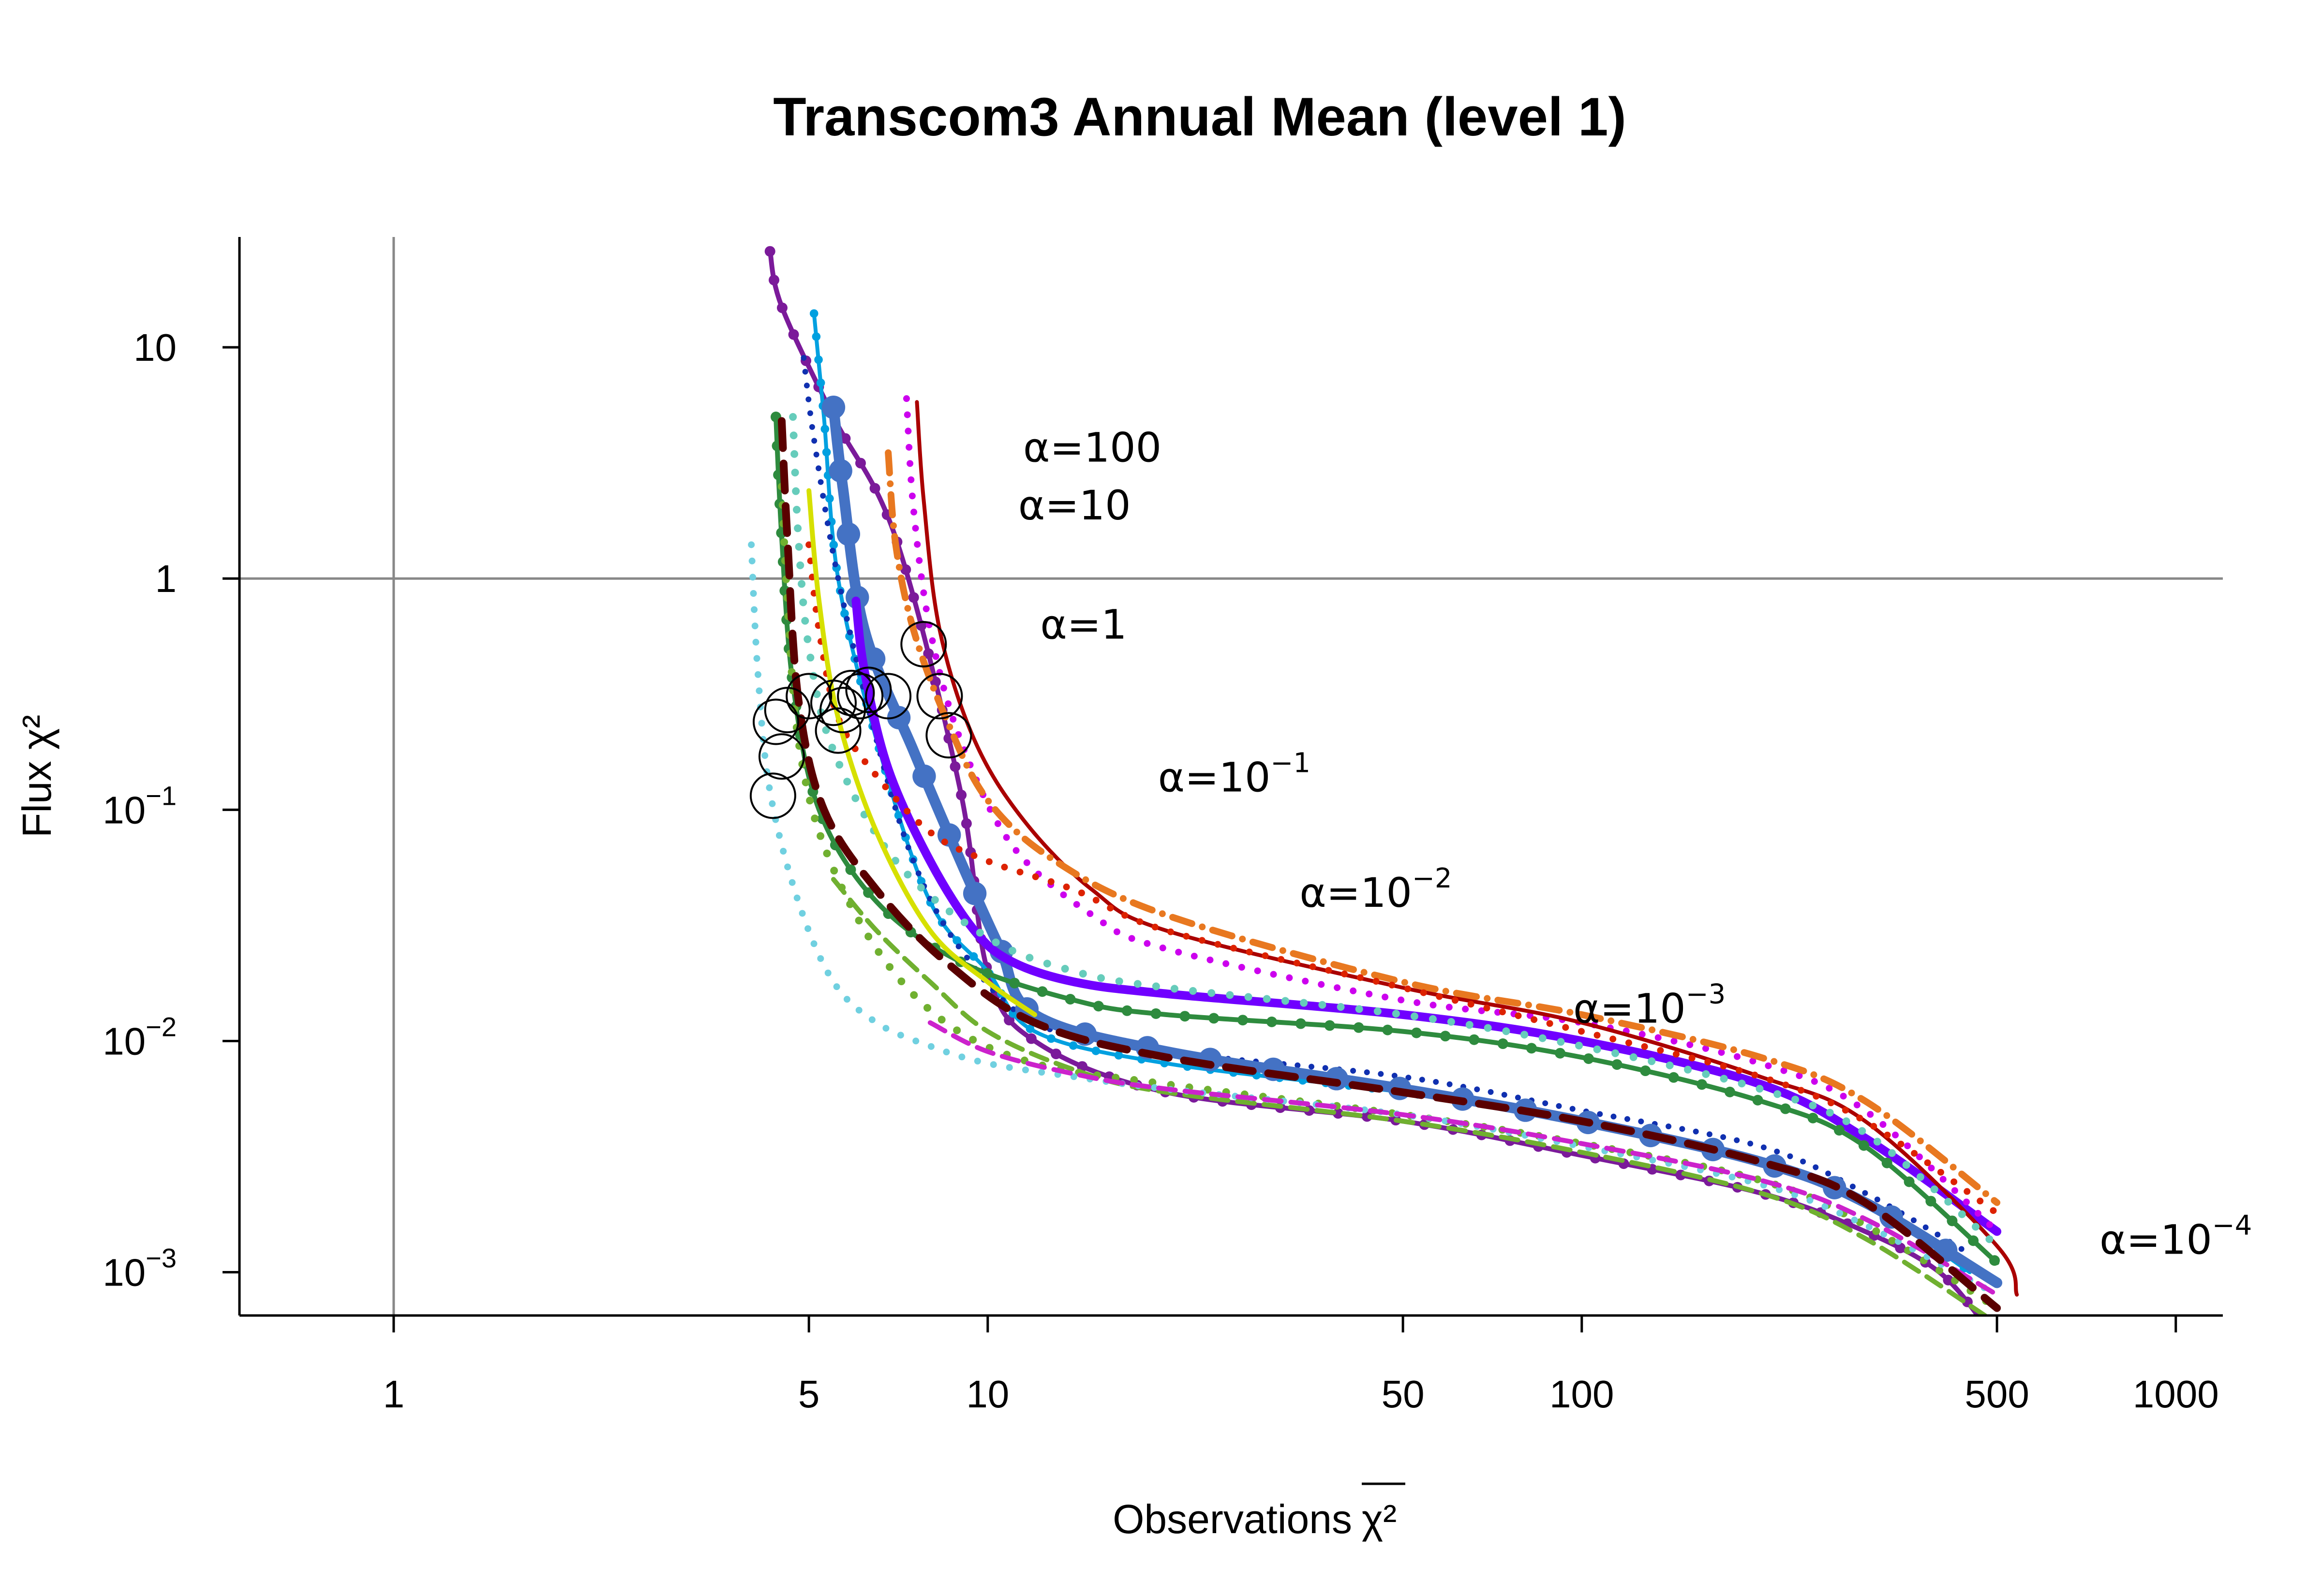 The image size is (2322, 1596). I want to click on y-axis-label: Flux χ², so click(37, 776).